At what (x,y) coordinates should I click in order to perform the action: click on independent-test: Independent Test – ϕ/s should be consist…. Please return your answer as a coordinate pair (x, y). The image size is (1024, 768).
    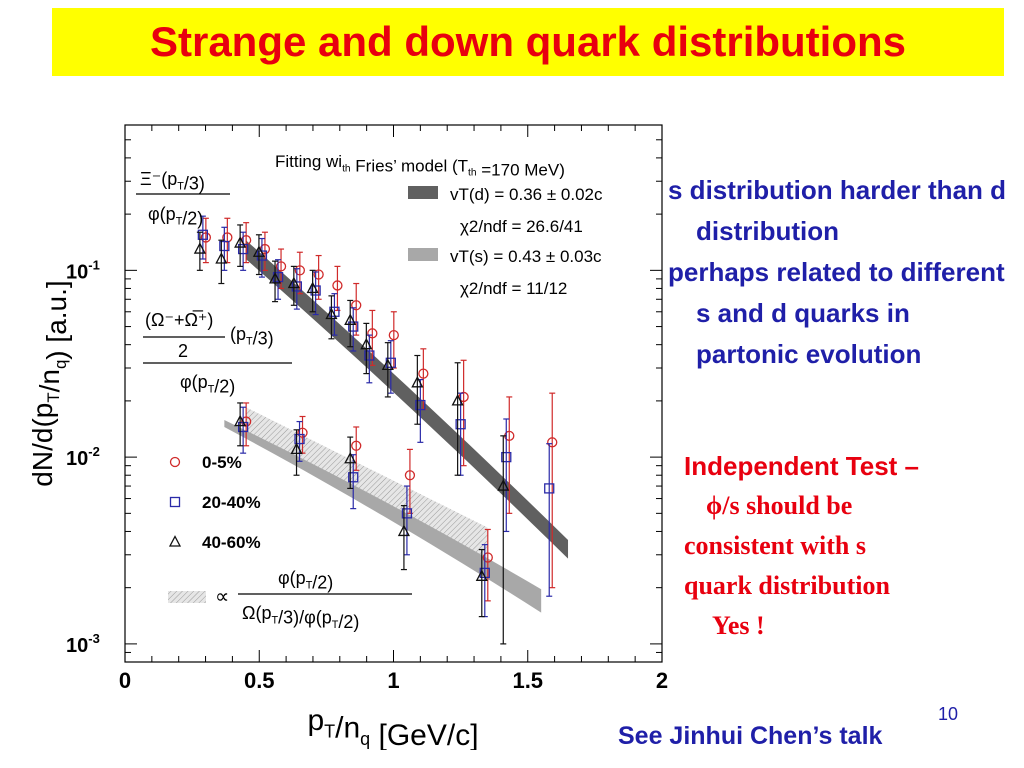
    Looking at the image, I should click on (849, 546).